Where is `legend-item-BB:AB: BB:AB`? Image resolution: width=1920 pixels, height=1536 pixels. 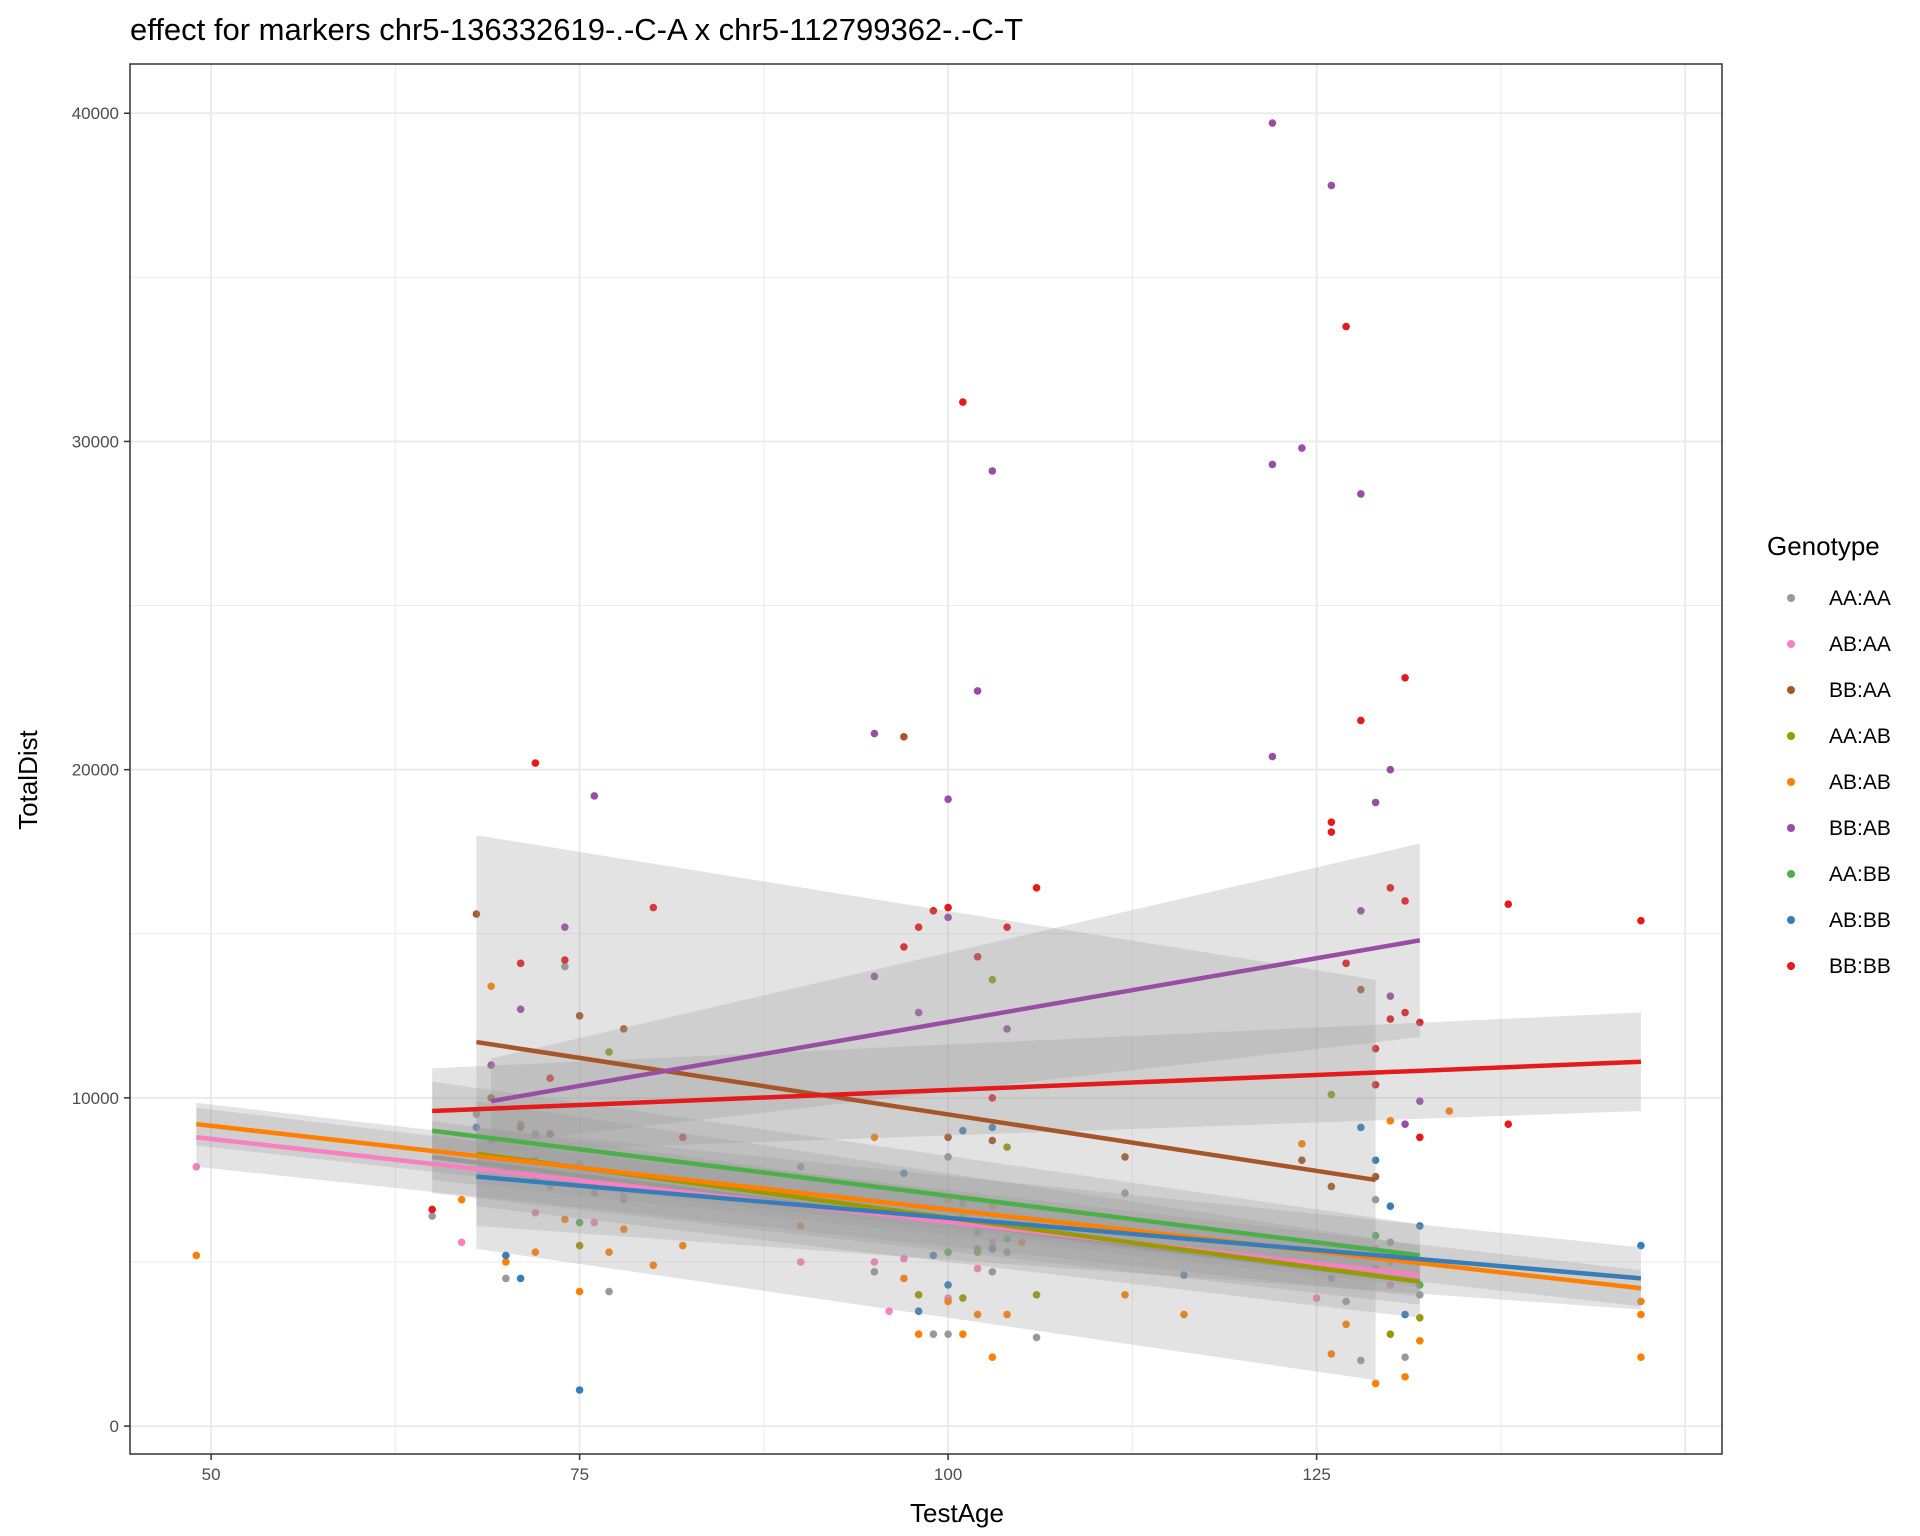 legend-item-BB:AB: BB:AB is located at coordinates (1839, 828).